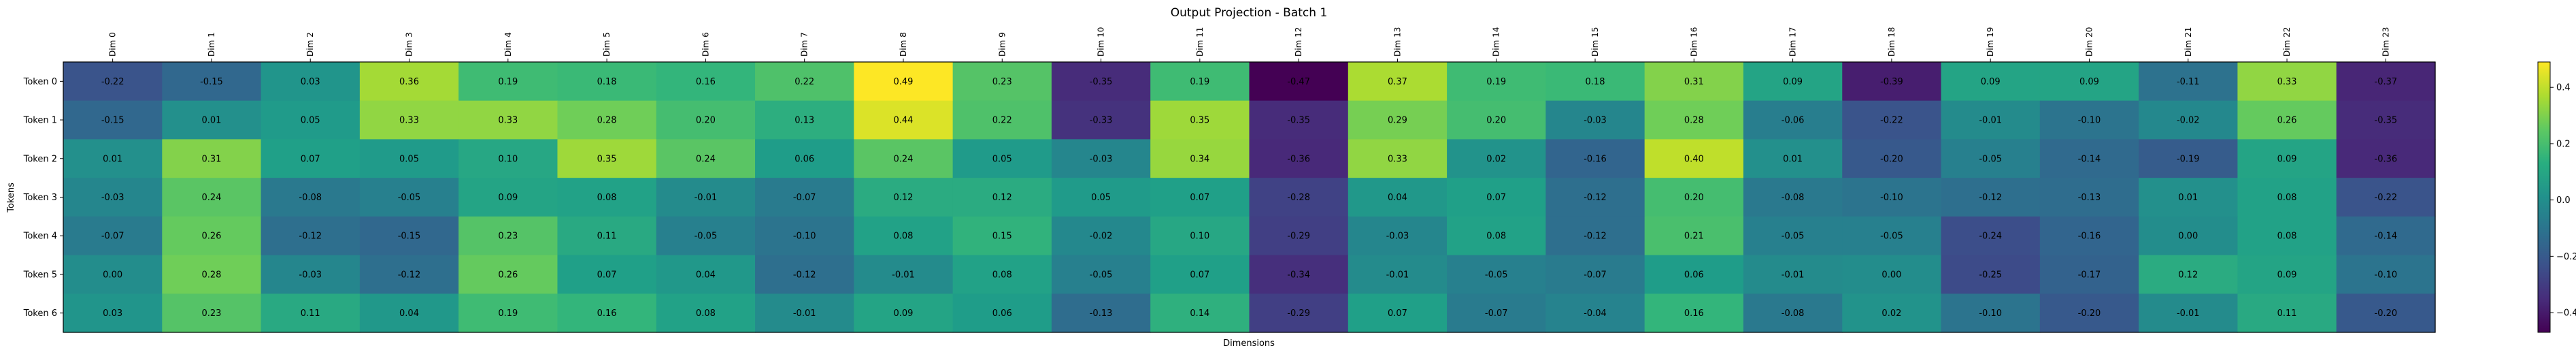 This screenshot has height=348, width=2576. Describe the element at coordinates (1990, 42) in the screenshot. I see `x-tick-label: Dim 19` at that location.